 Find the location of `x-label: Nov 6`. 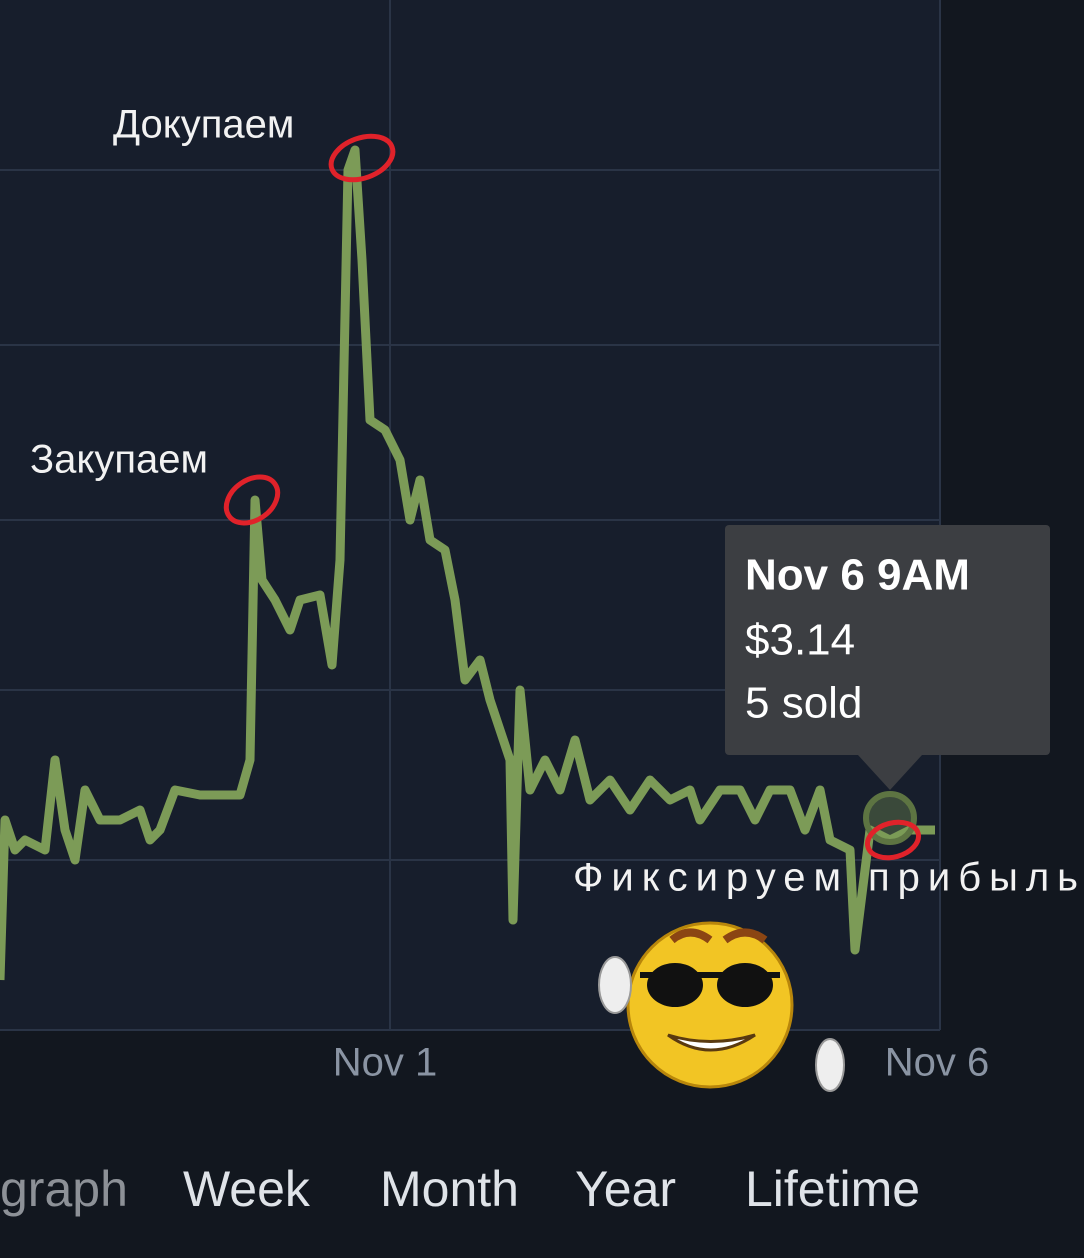

x-label: Nov 6 is located at coordinates (937, 1063).